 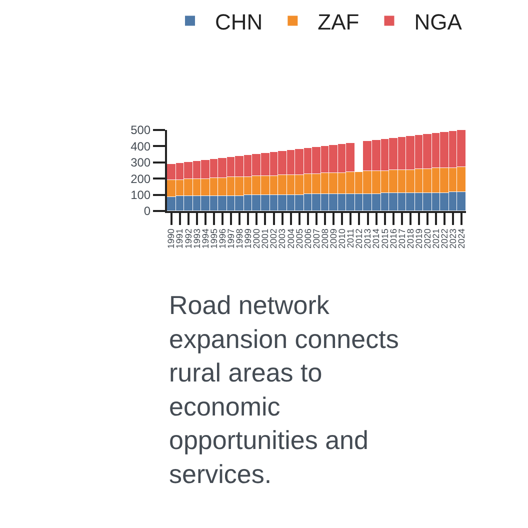 What do you see at coordinates (401, 238) in the screenshot?
I see `x-tick-label: 2017` at bounding box center [401, 238].